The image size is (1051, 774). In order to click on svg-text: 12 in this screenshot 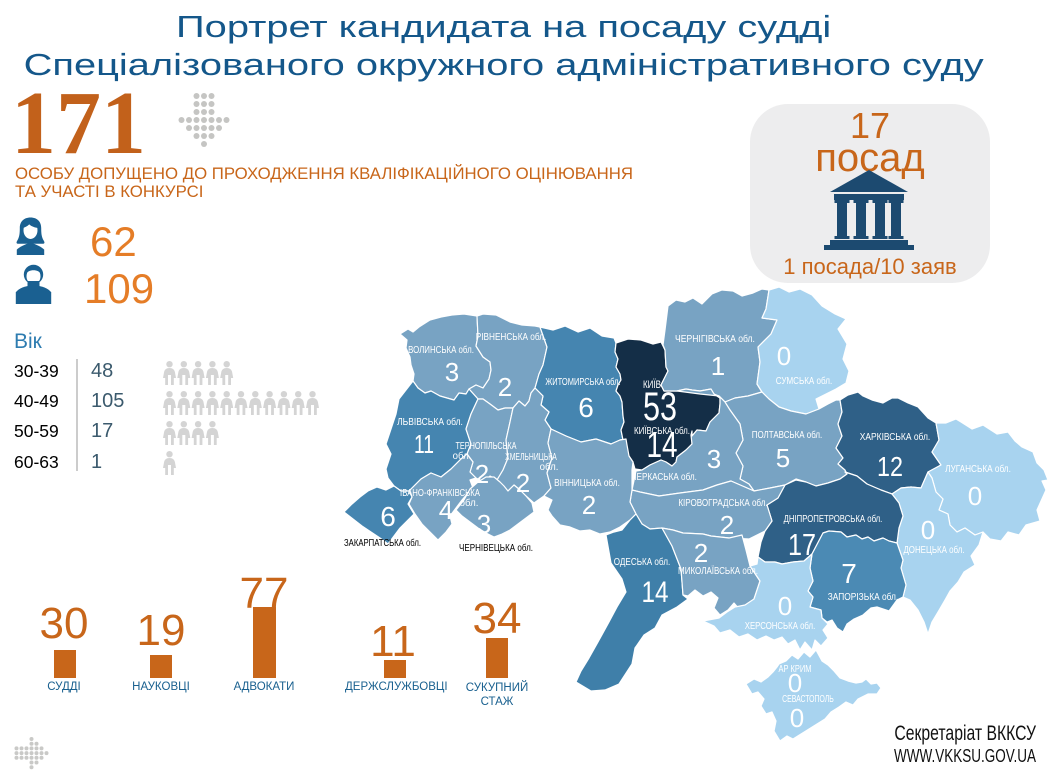, I will do `click(890, 466)`.